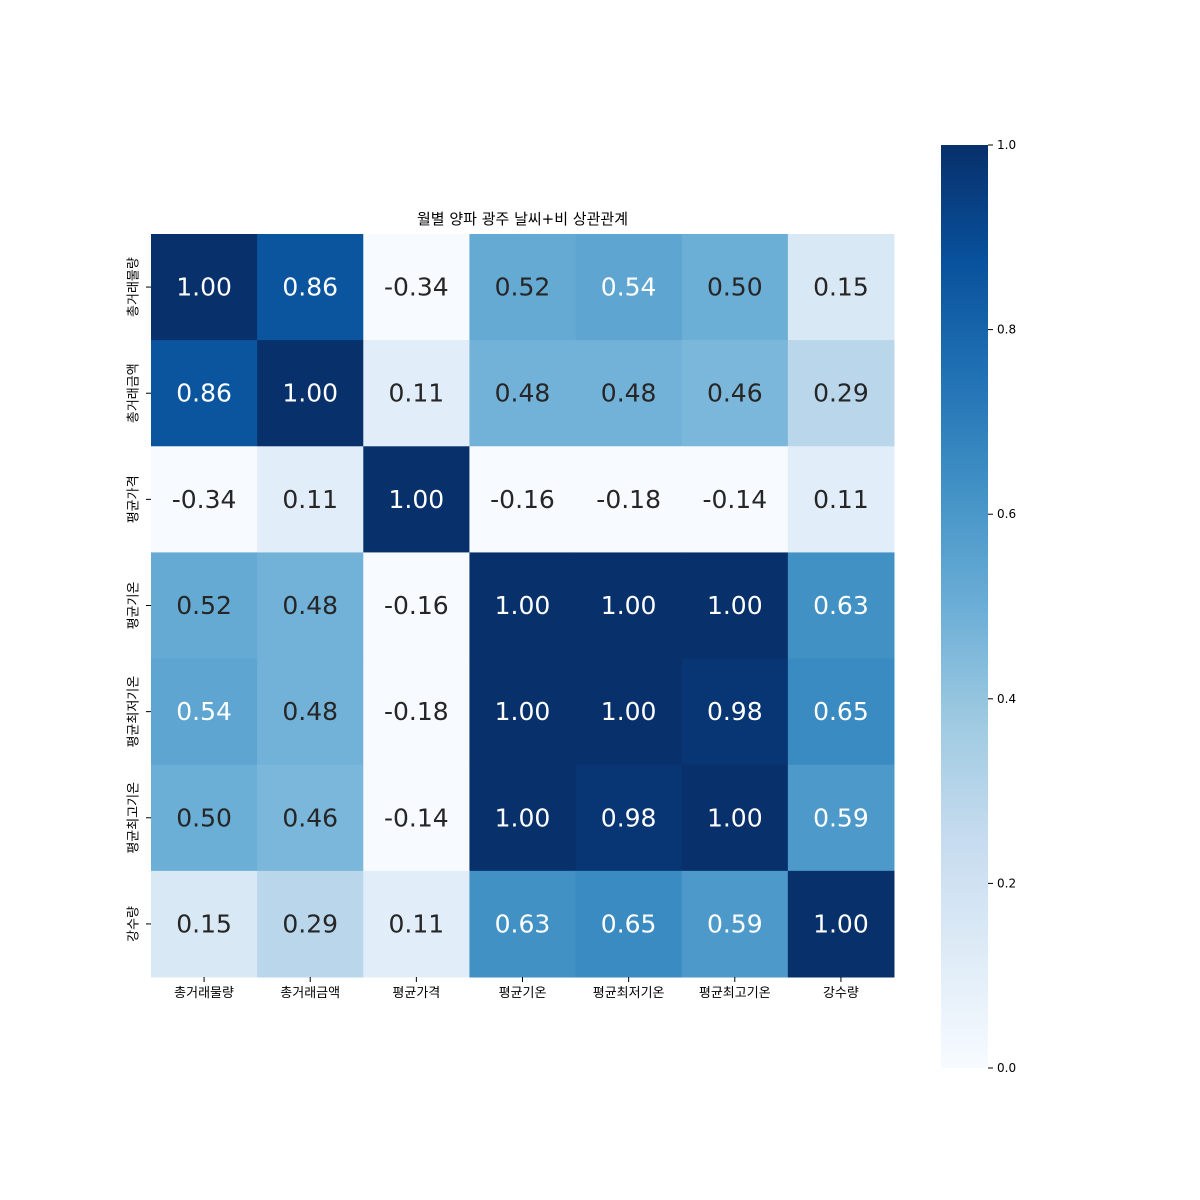 The width and height of the screenshot is (1200, 1200). What do you see at coordinates (134, 499) in the screenshot?
I see `y-tick-label: 평균가격` at bounding box center [134, 499].